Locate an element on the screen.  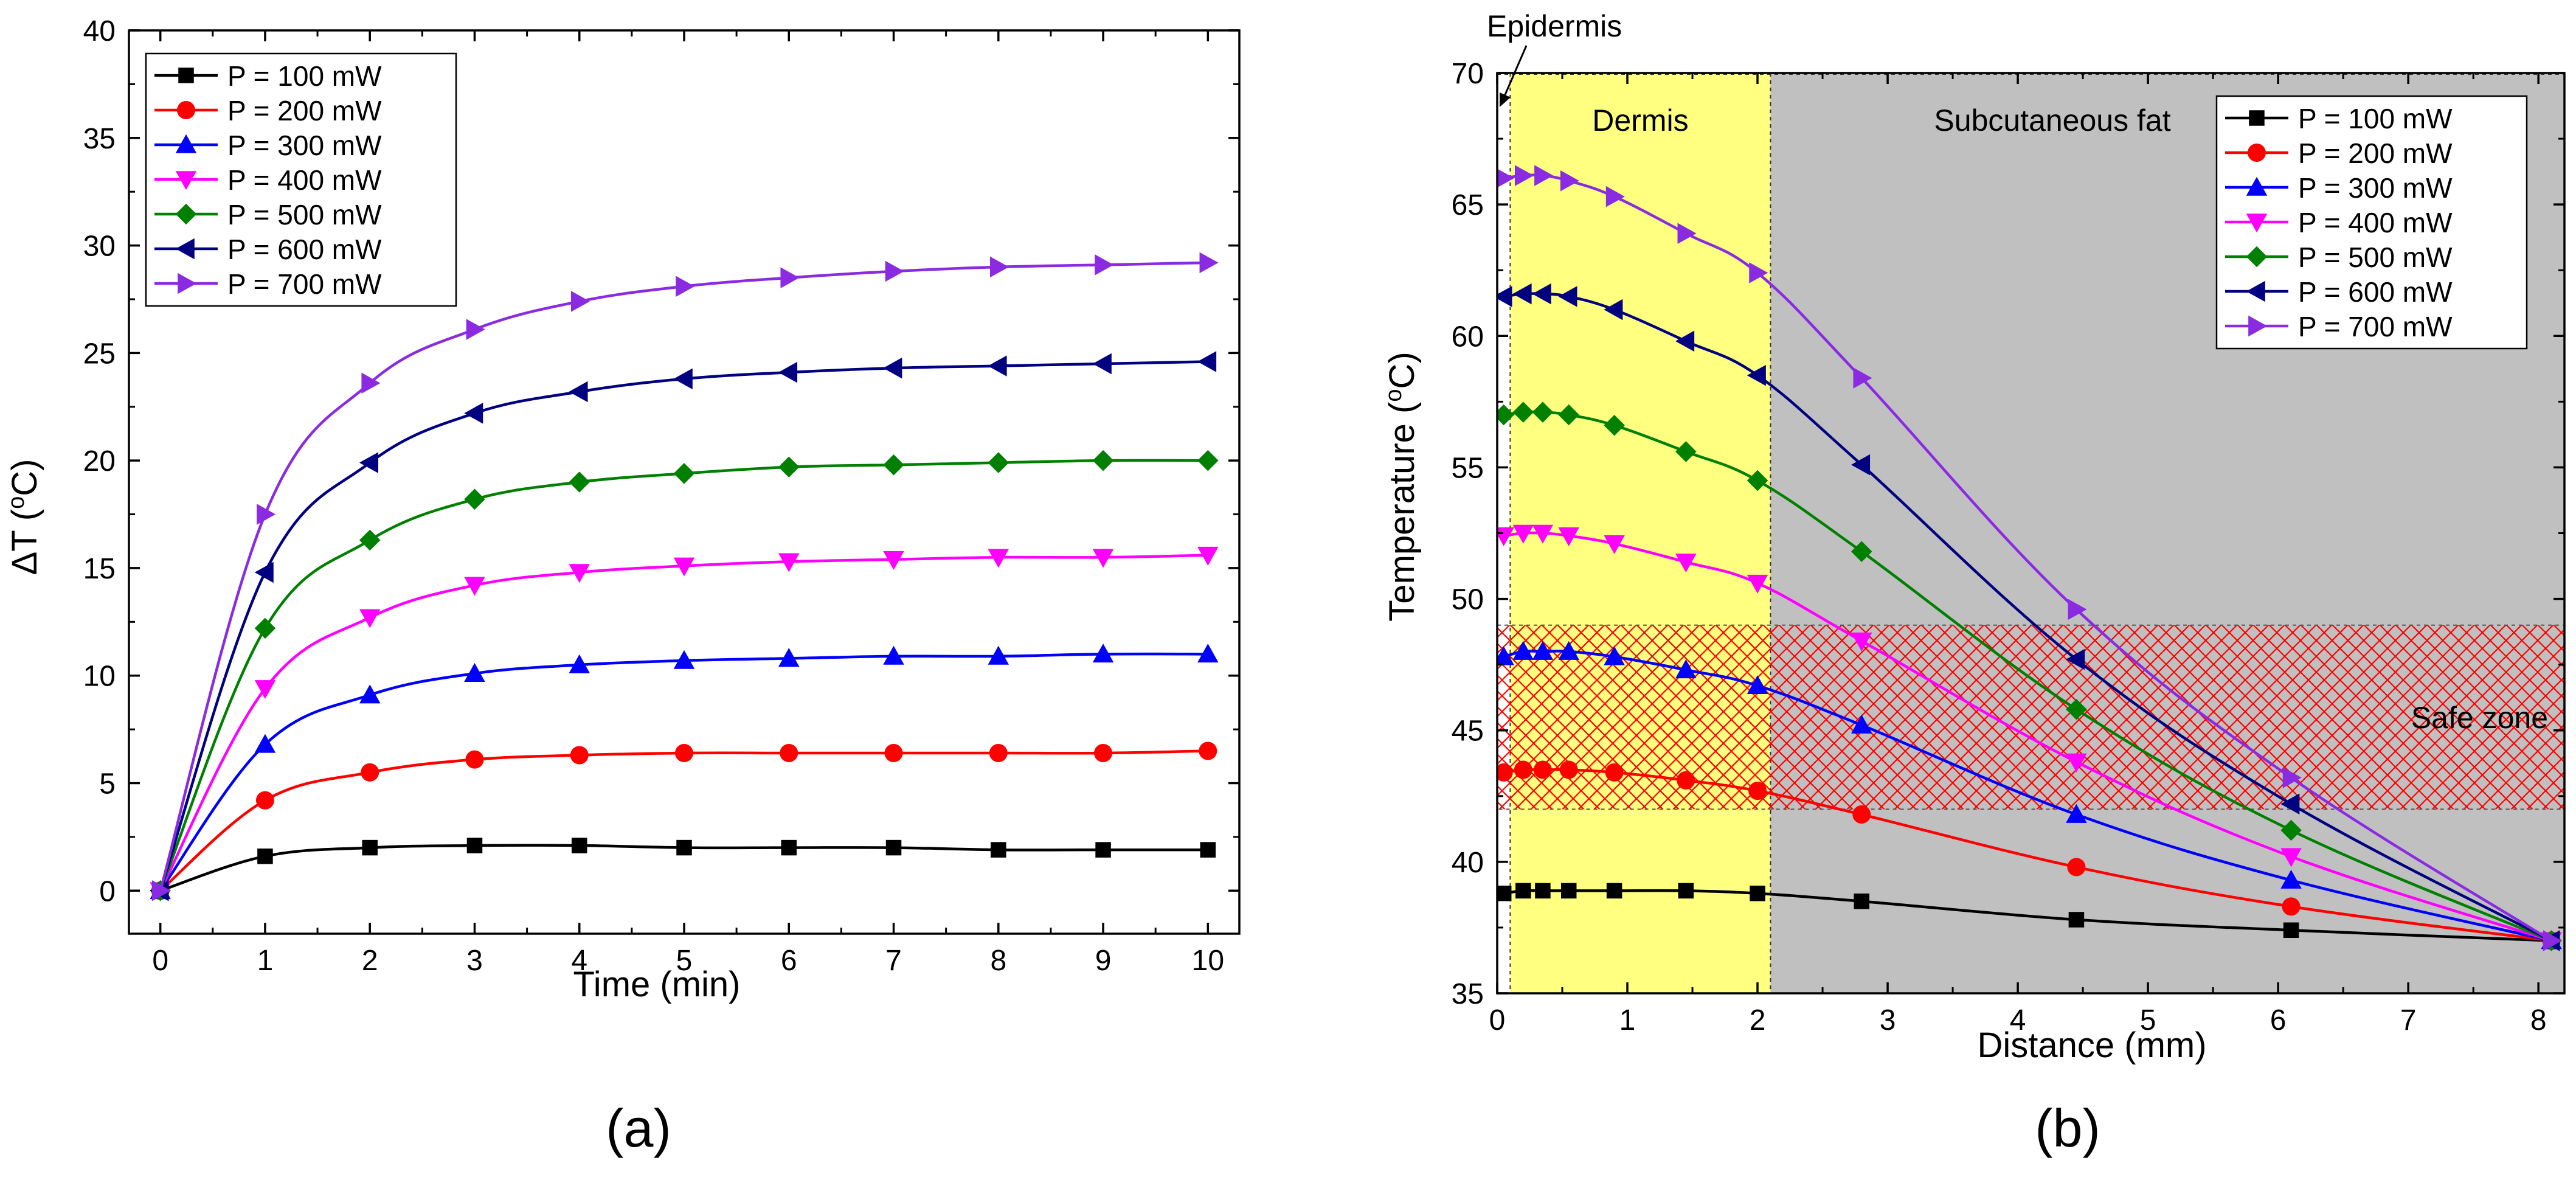
safe-zone is located at coordinates (2031, 717).